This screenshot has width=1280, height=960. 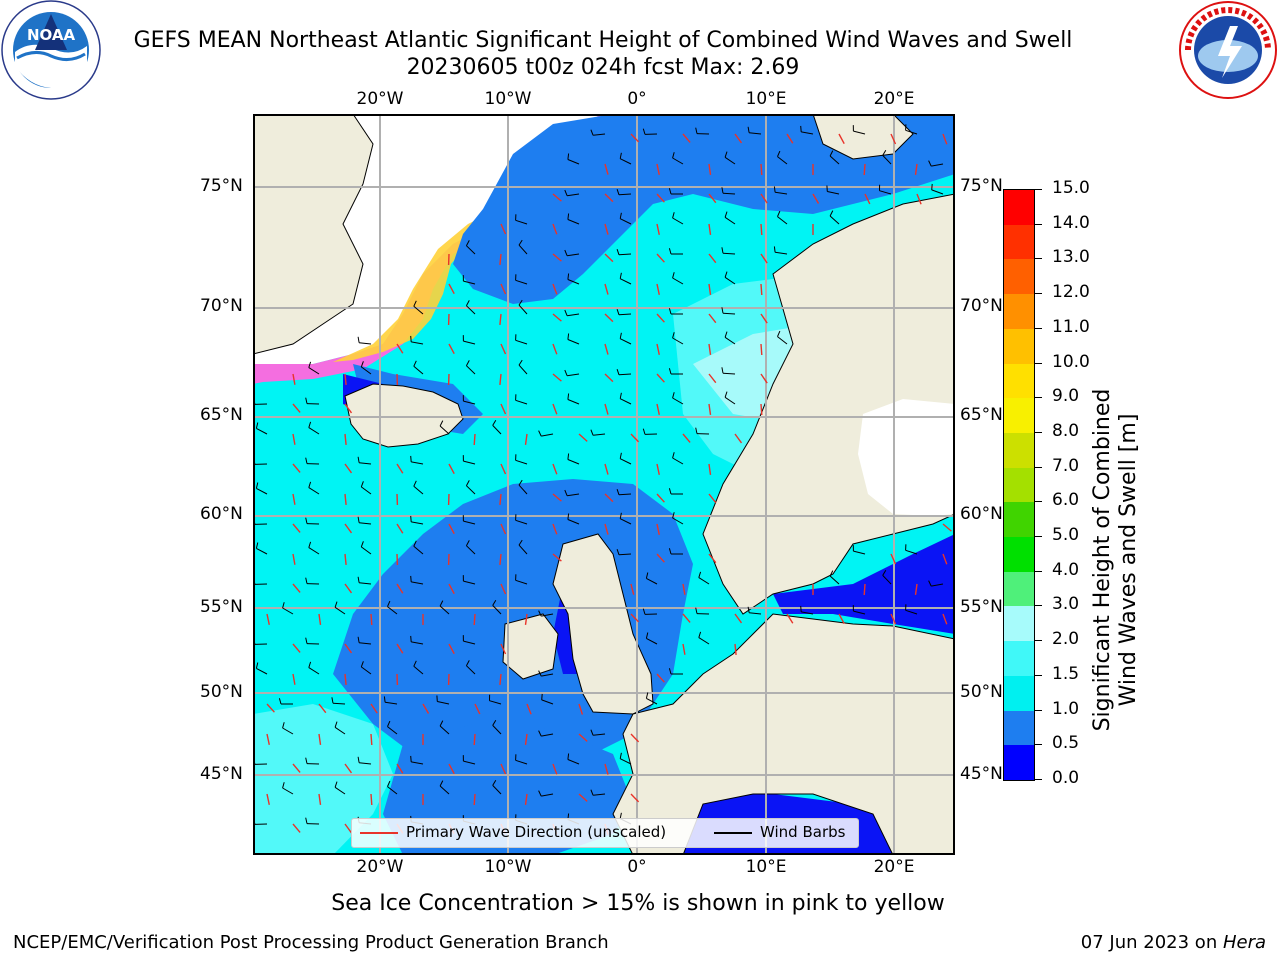 I want to click on noaa-logo: NOAA, so click(x=51, y=50).